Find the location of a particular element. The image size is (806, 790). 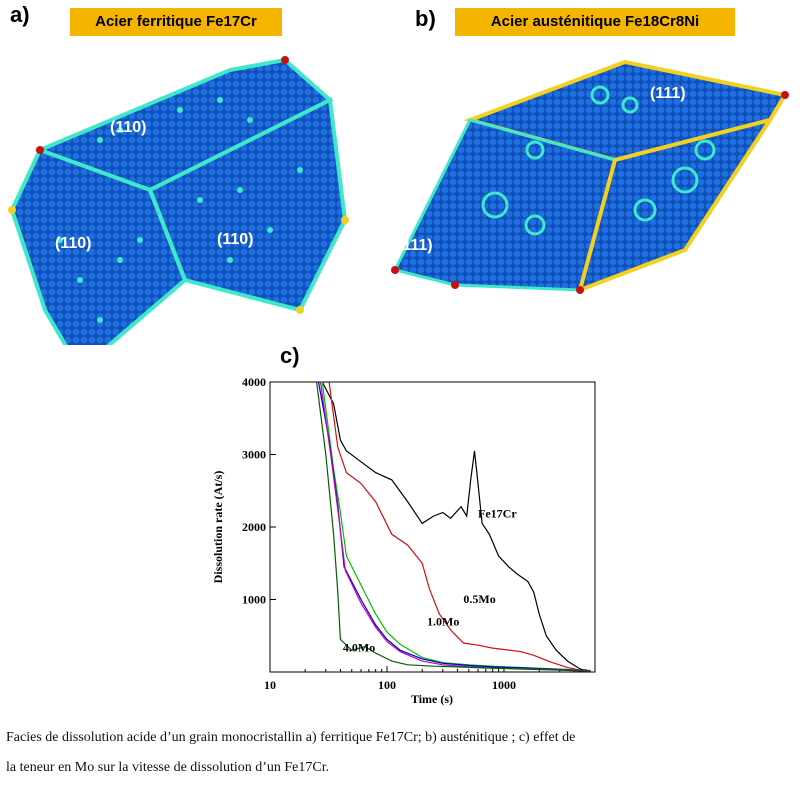

edge-atoms-a is located at coordinates (178, 185).